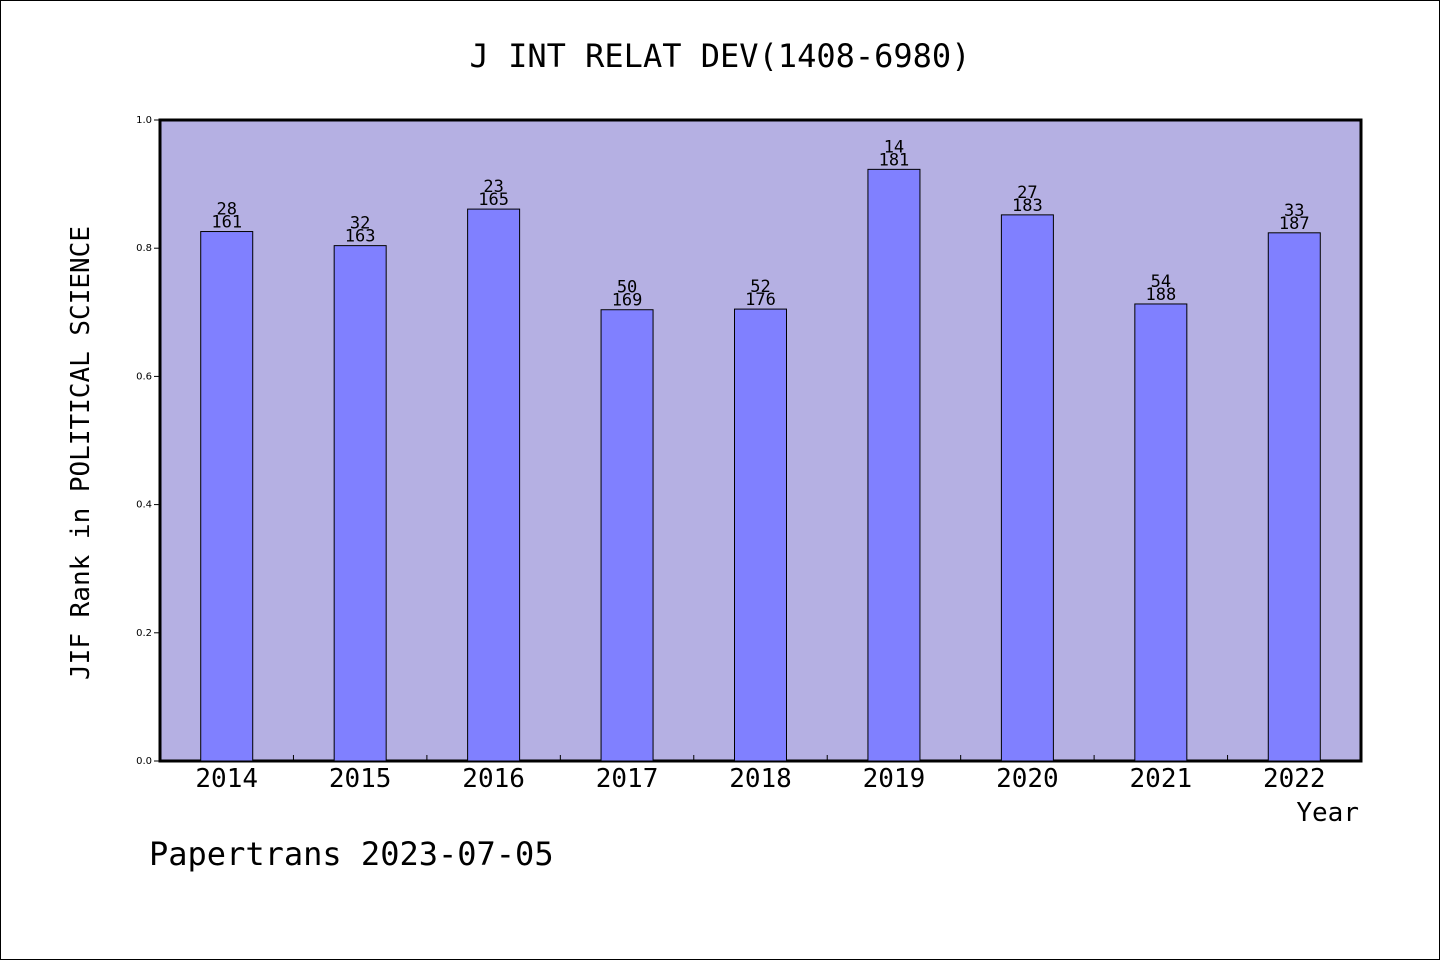  Describe the element at coordinates (894, 779) in the screenshot. I see `x-tick-label: 2019` at that location.